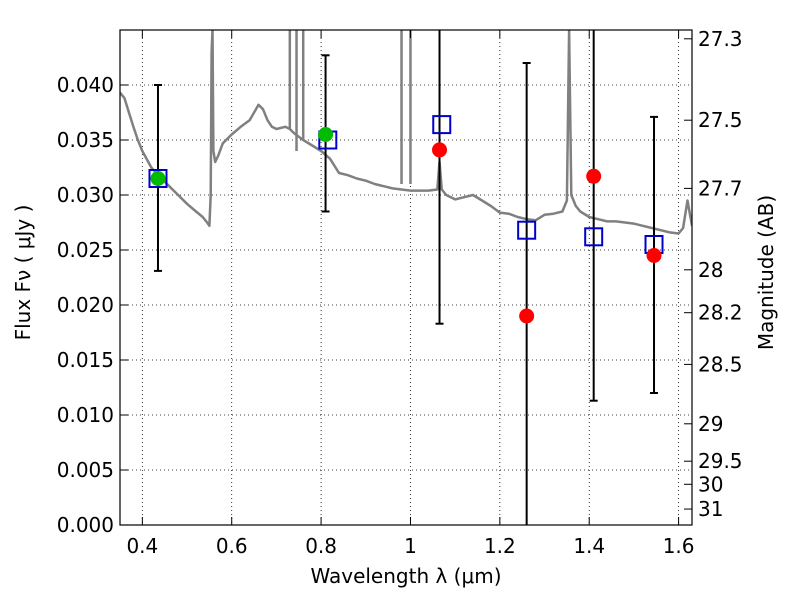 Image resolution: width=800 pixels, height=600 pixels. Describe the element at coordinates (710, 484) in the screenshot. I see `right-tick-label: 30` at that location.